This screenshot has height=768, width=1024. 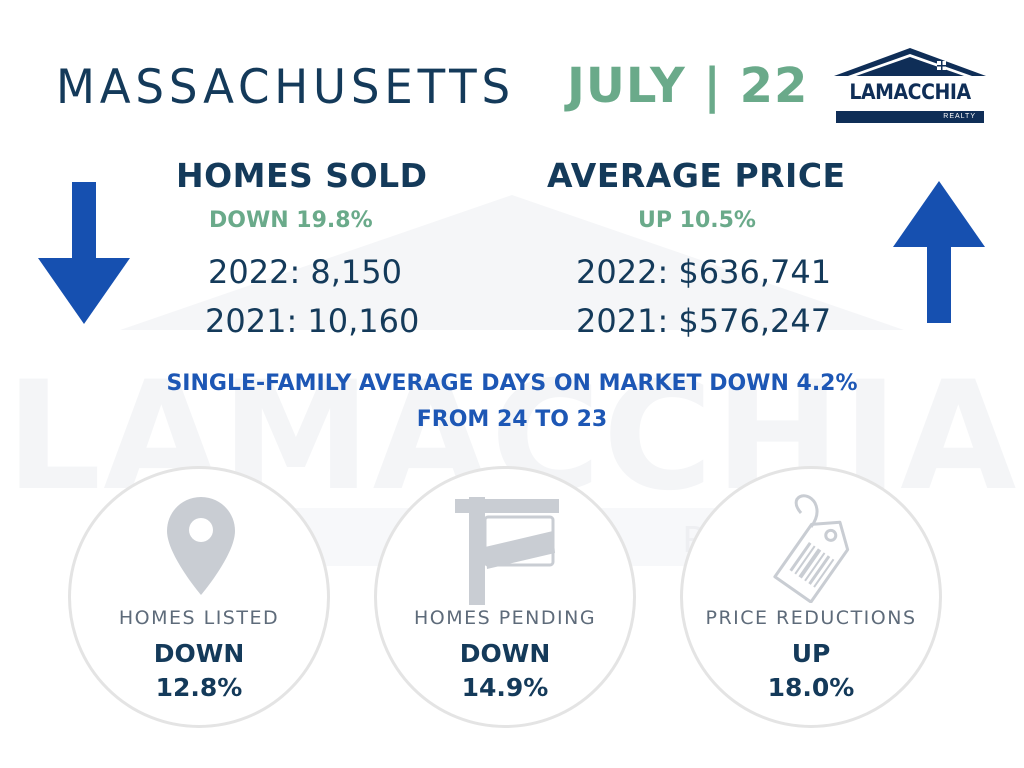 I want to click on homes-sold-change: DOWN 19.8%, so click(x=291, y=220).